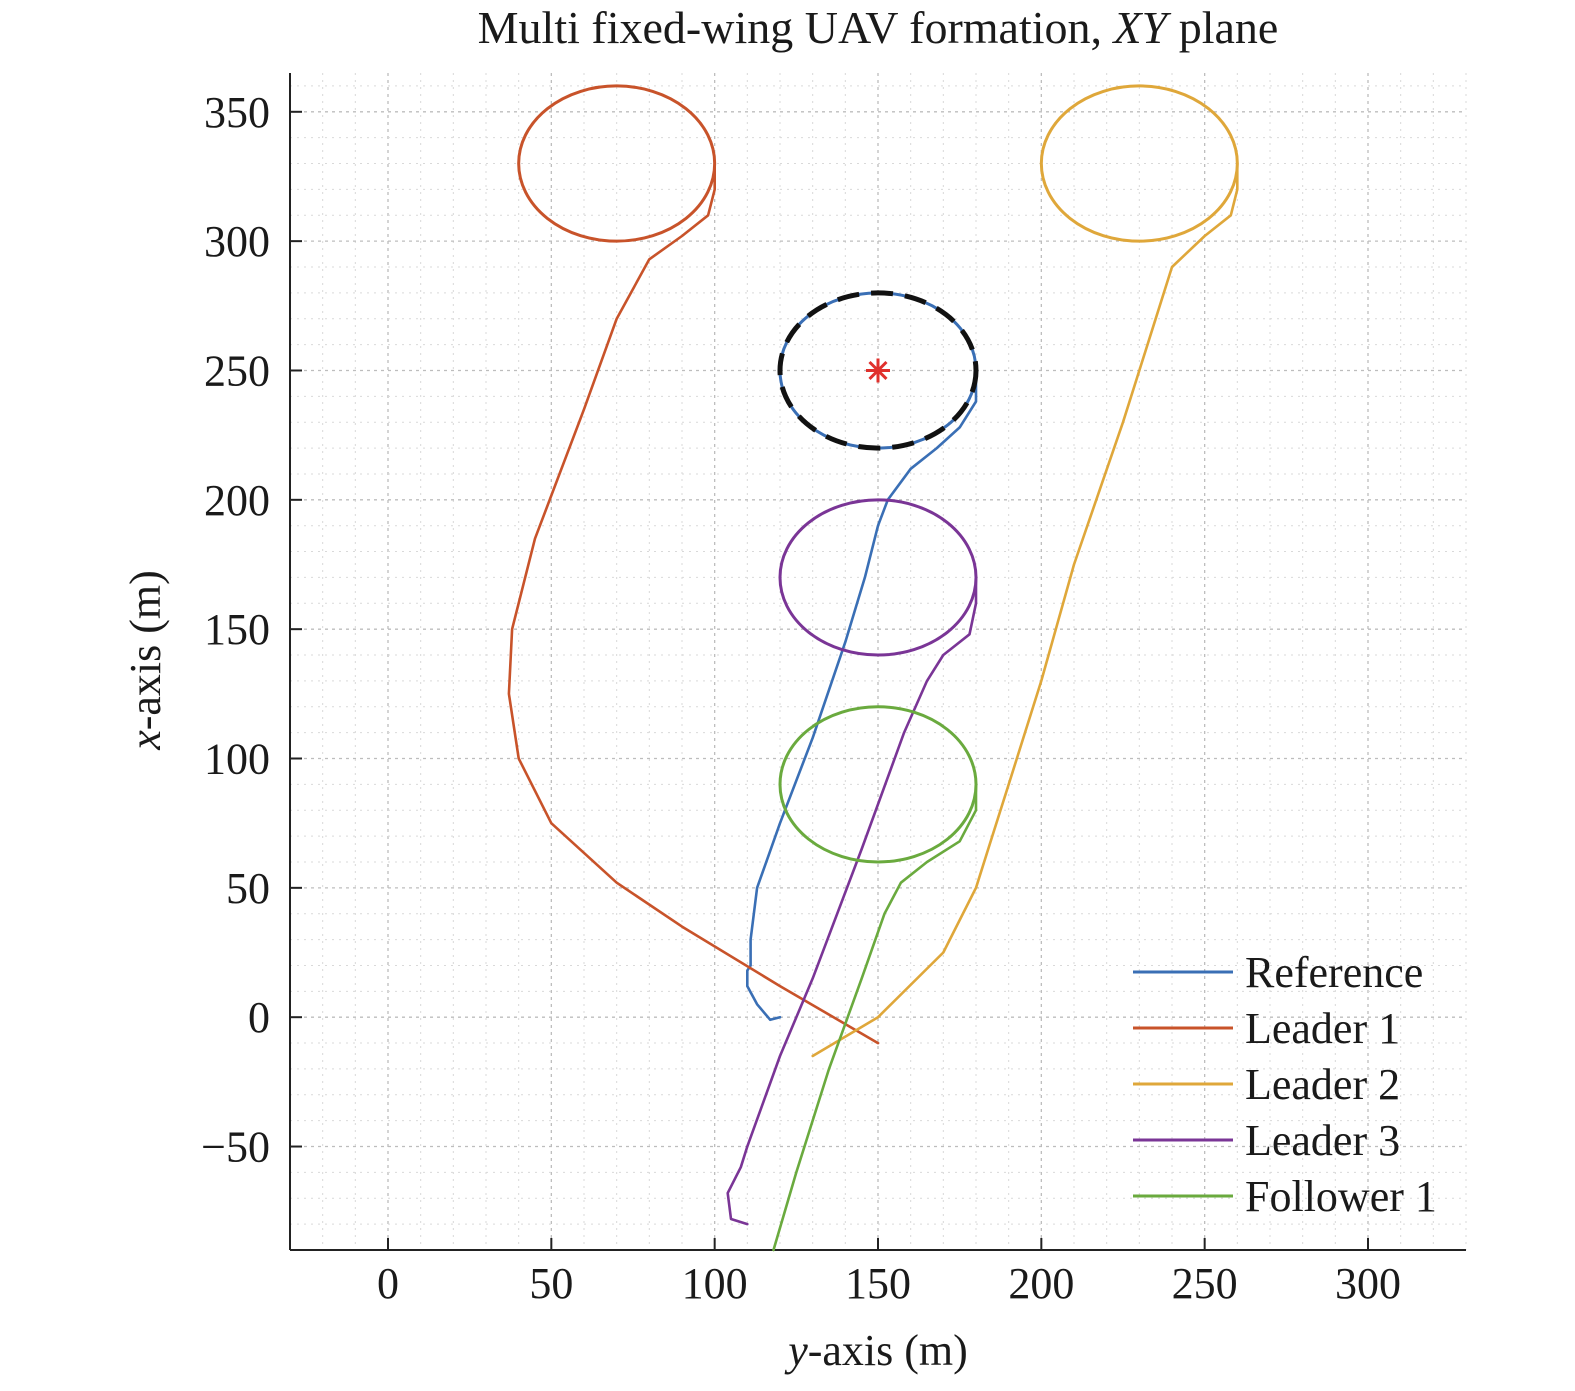 This screenshot has height=1391, width=1575. I want to click on y-tick-label: 350, so click(237, 112).